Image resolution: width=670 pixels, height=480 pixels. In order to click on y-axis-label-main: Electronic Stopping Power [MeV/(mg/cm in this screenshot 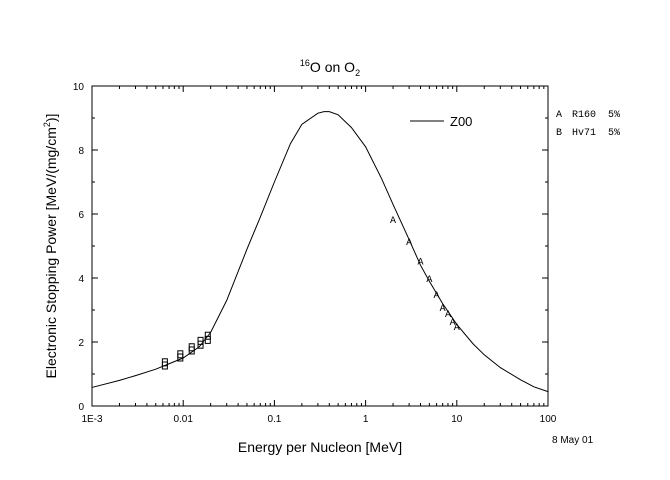, I will do `click(51, 252)`.